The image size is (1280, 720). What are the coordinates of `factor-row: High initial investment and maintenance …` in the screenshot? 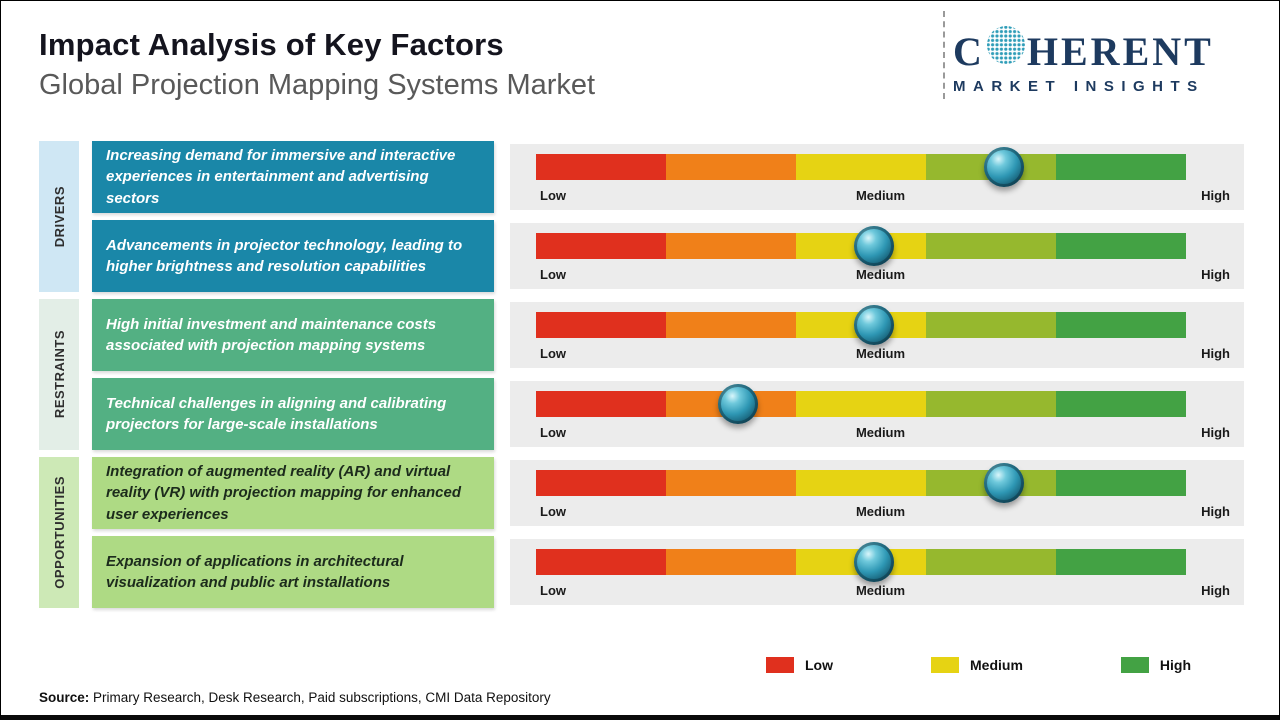 It's located at (668, 335).